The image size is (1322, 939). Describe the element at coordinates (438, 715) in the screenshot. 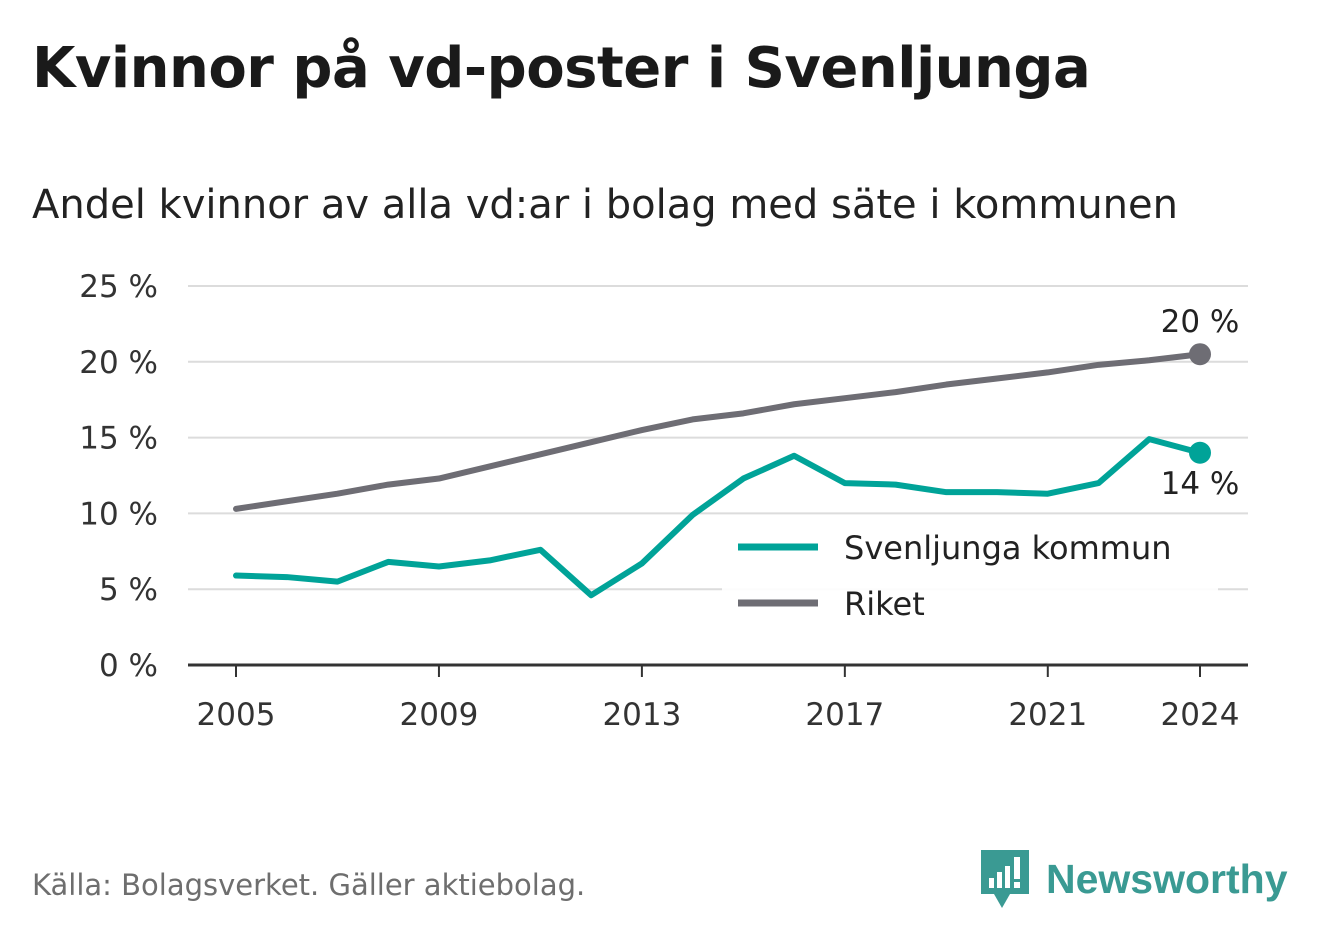

I see `x-tick-label: 2009` at that location.